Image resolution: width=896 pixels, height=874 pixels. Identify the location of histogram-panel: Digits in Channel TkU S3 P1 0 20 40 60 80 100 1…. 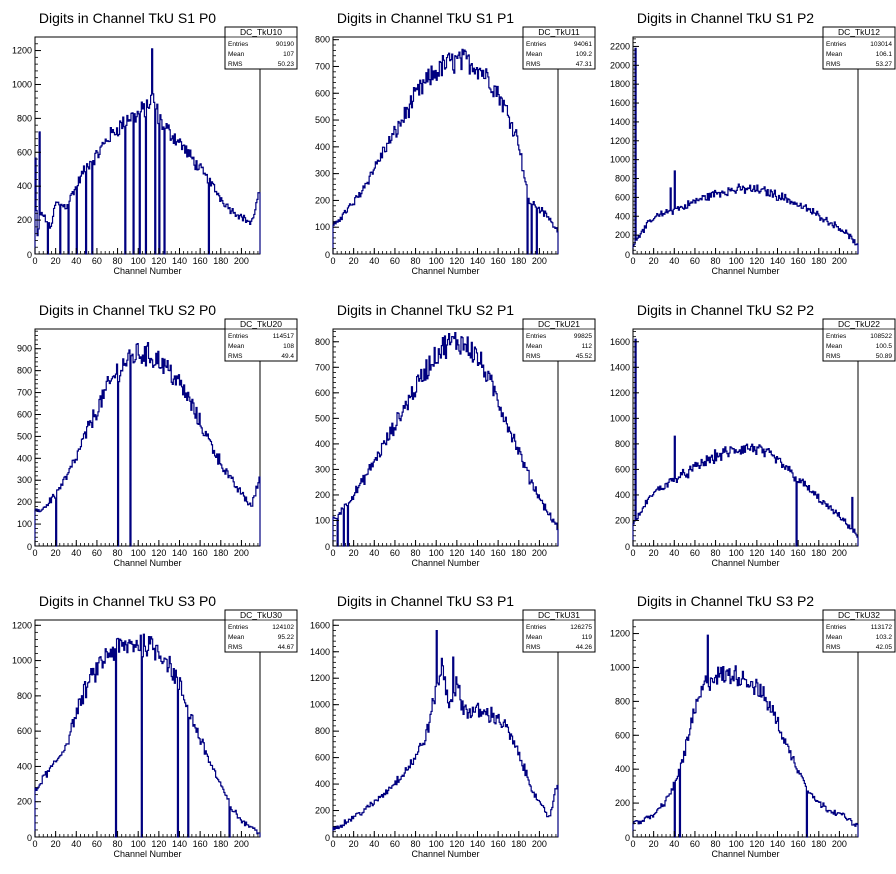
(453, 726).